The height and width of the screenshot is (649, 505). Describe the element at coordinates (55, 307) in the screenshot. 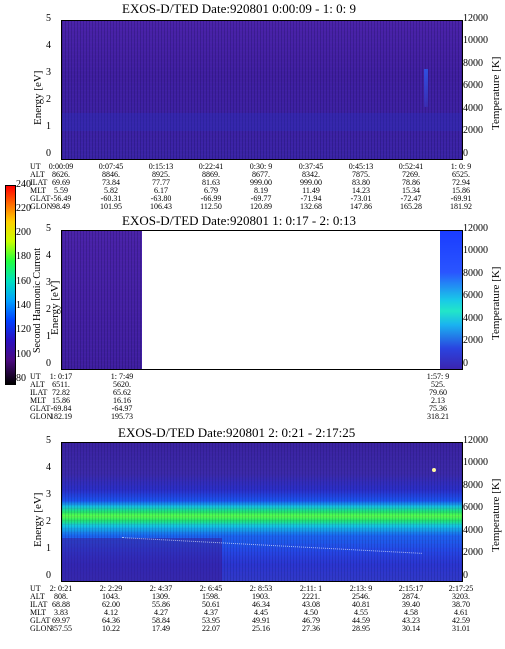

I see `panel-2-ylabel: Energy [eV]` at that location.